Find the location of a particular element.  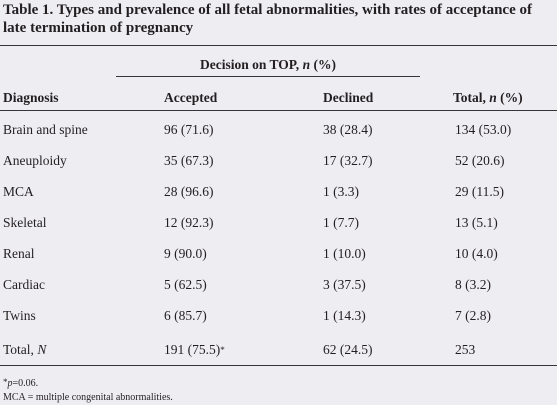

row-declined: 1 (7.7) is located at coordinates (341, 222).